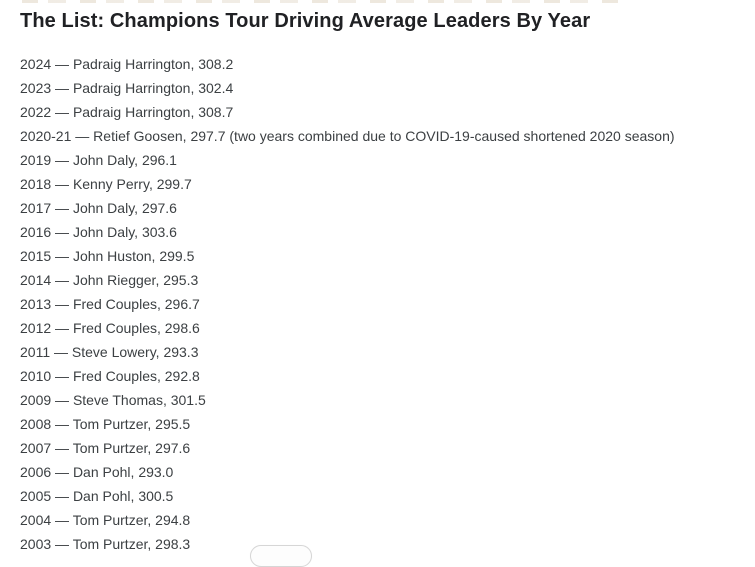 The width and height of the screenshot is (755, 567). What do you see at coordinates (281, 556) in the screenshot?
I see `cutoff-button-bottom` at bounding box center [281, 556].